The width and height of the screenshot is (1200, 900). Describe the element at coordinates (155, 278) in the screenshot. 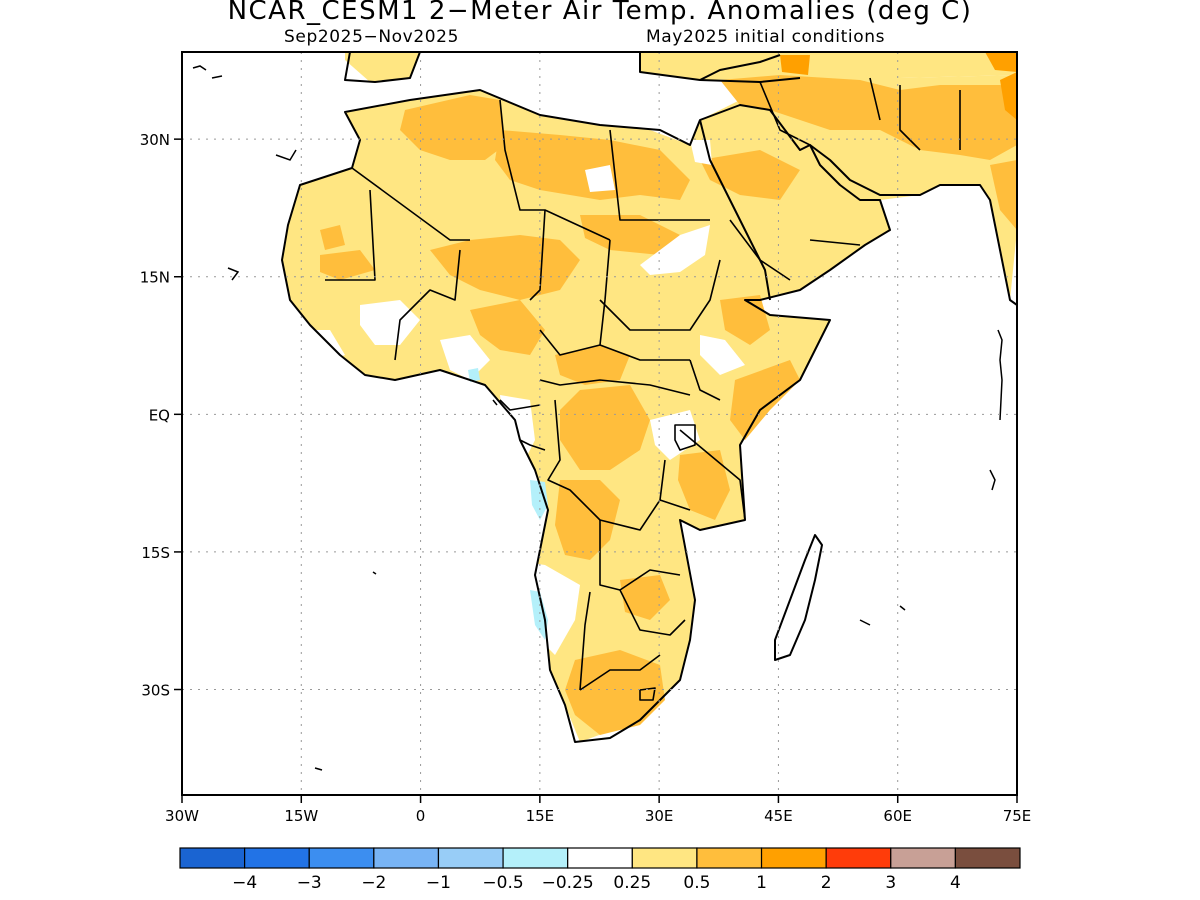

I see `y-tick-label: 15N` at that location.